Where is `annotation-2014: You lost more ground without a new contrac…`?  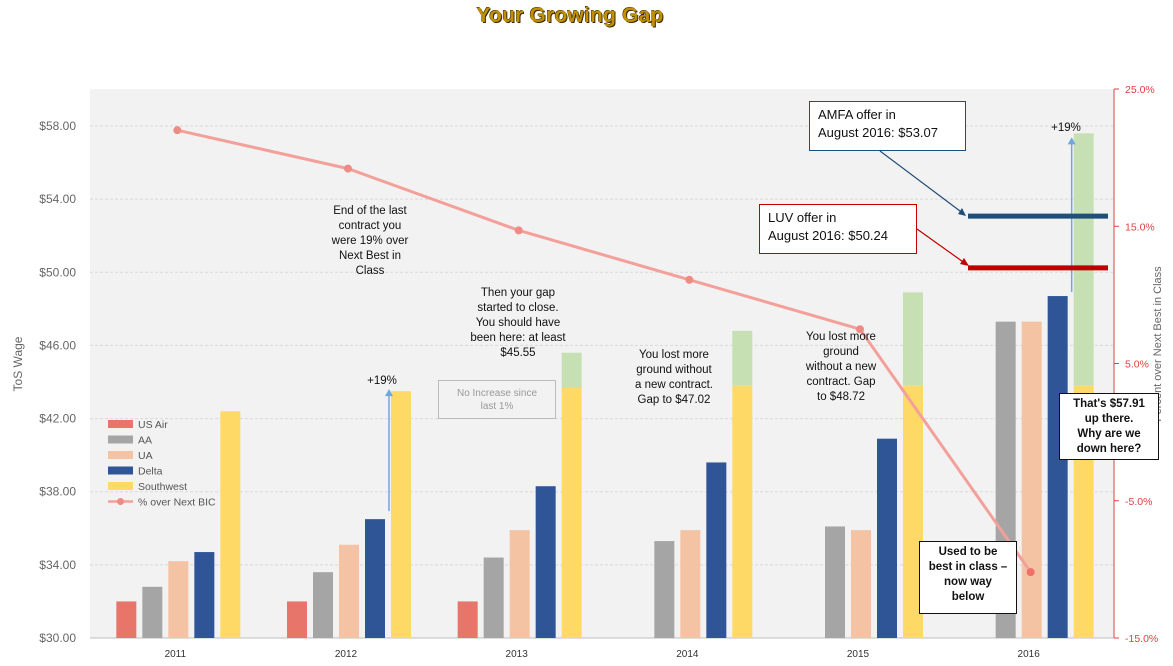 annotation-2014: You lost more ground without a new contrac… is located at coordinates (674, 378).